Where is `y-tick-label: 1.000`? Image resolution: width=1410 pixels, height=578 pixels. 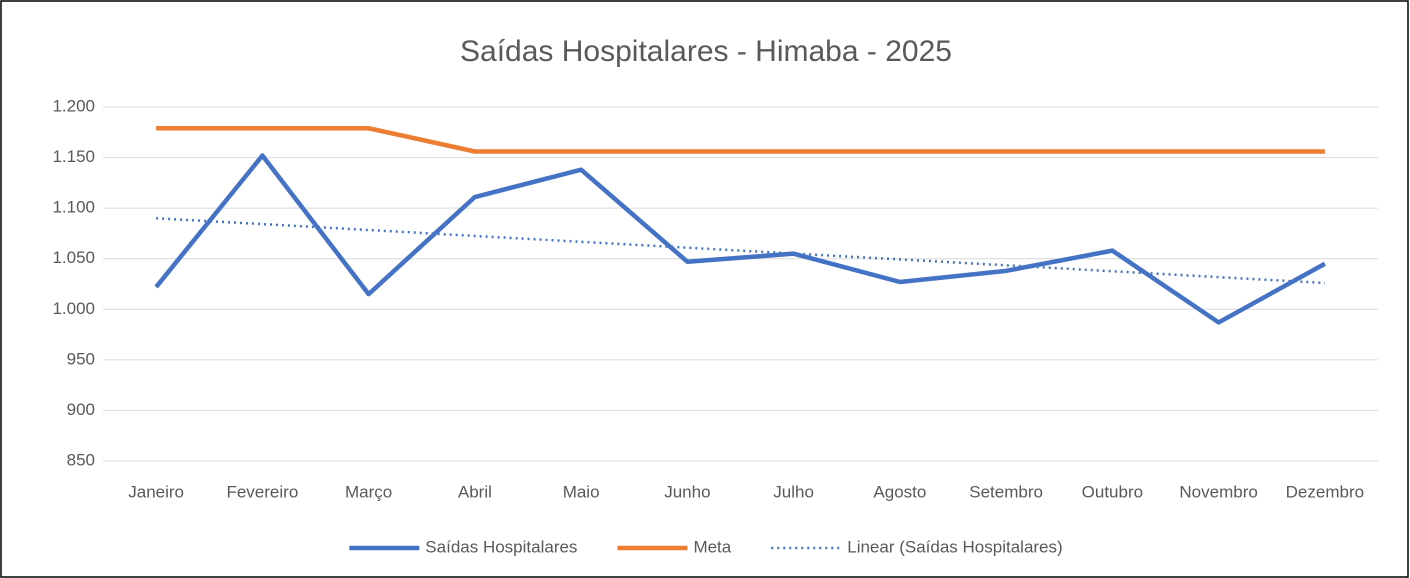
y-tick-label: 1.000 is located at coordinates (73, 308).